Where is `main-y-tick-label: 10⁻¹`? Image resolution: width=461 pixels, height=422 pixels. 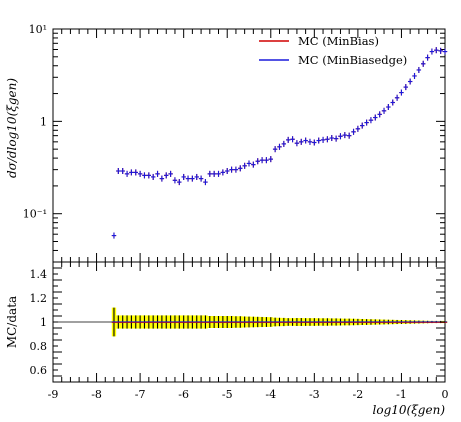
main-y-tick-label: 10⁻¹ is located at coordinates (35, 214).